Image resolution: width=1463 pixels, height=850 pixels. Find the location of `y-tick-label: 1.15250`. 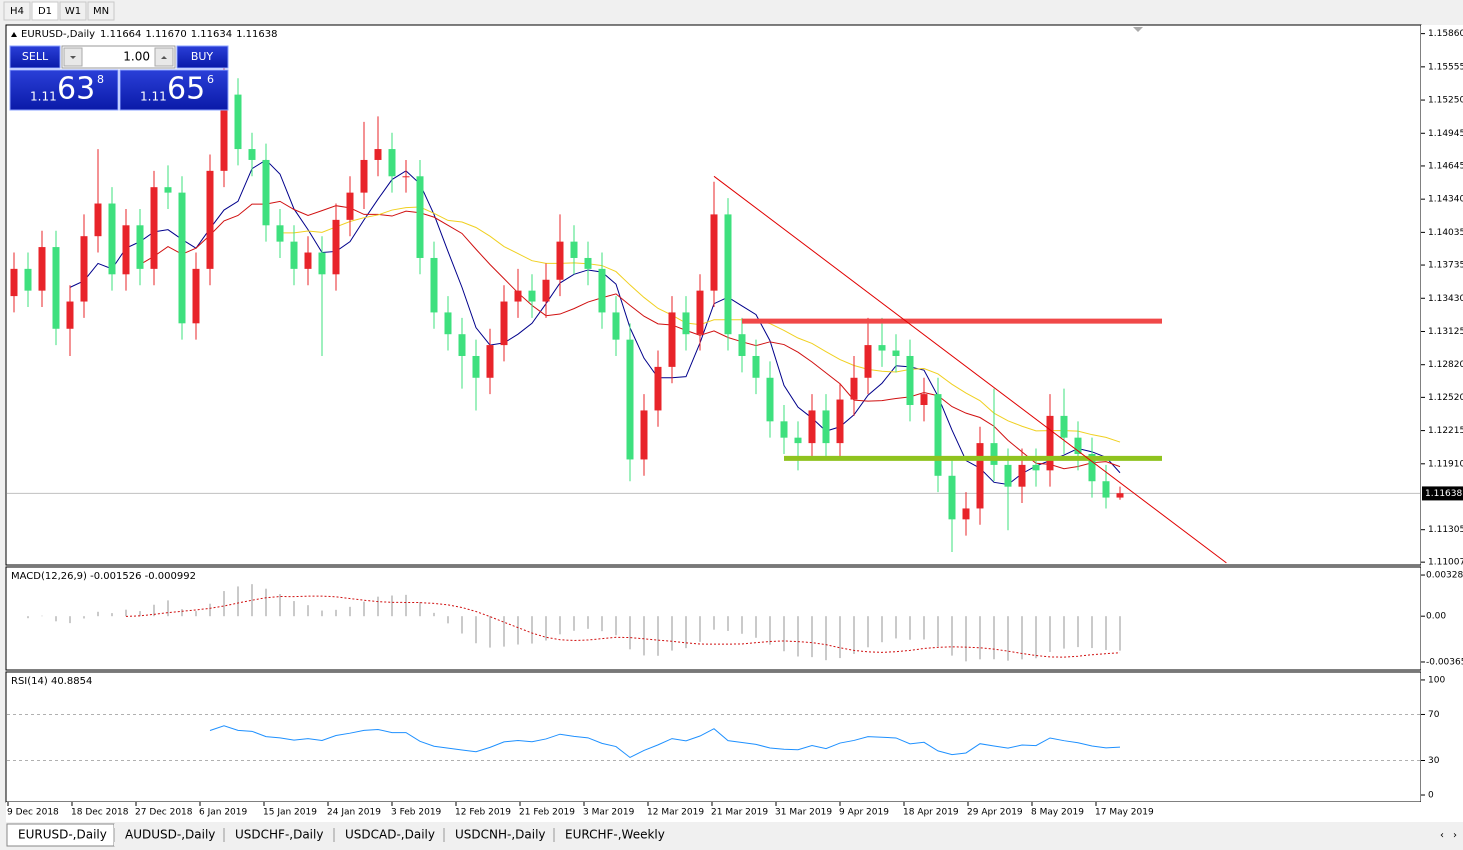

y-tick-label: 1.15250 is located at coordinates (1445, 101).